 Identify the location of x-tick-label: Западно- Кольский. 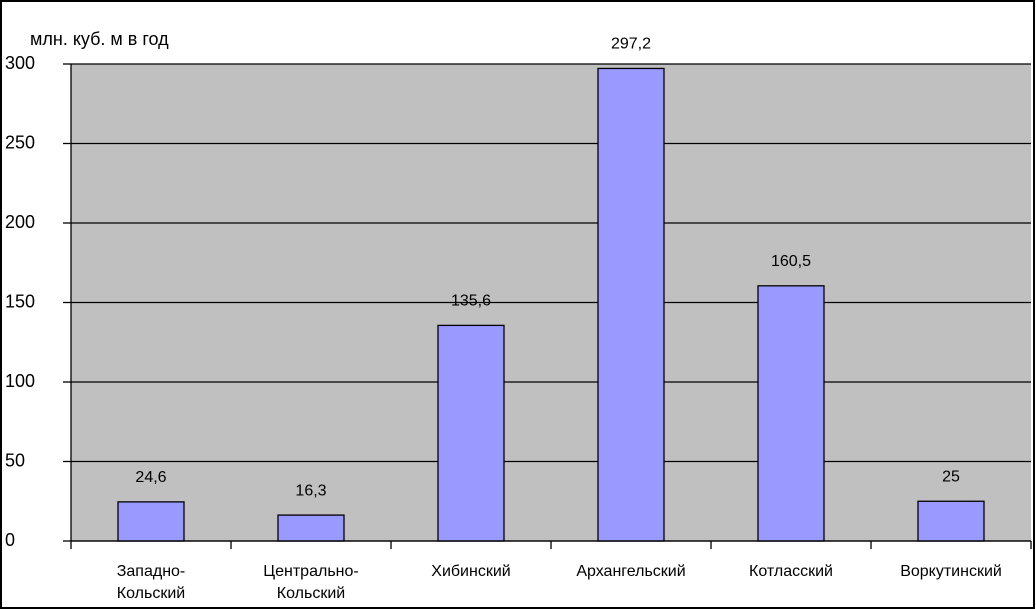
(151, 582).